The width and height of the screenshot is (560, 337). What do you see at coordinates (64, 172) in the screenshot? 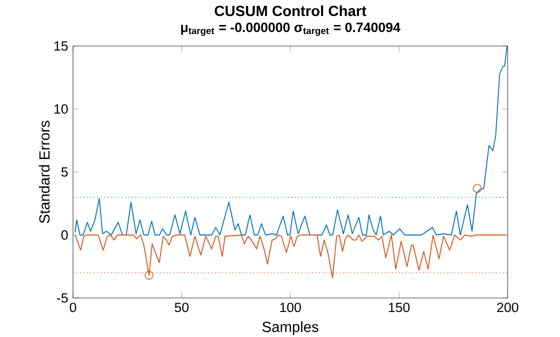
I see `y-tick-label: 5` at bounding box center [64, 172].